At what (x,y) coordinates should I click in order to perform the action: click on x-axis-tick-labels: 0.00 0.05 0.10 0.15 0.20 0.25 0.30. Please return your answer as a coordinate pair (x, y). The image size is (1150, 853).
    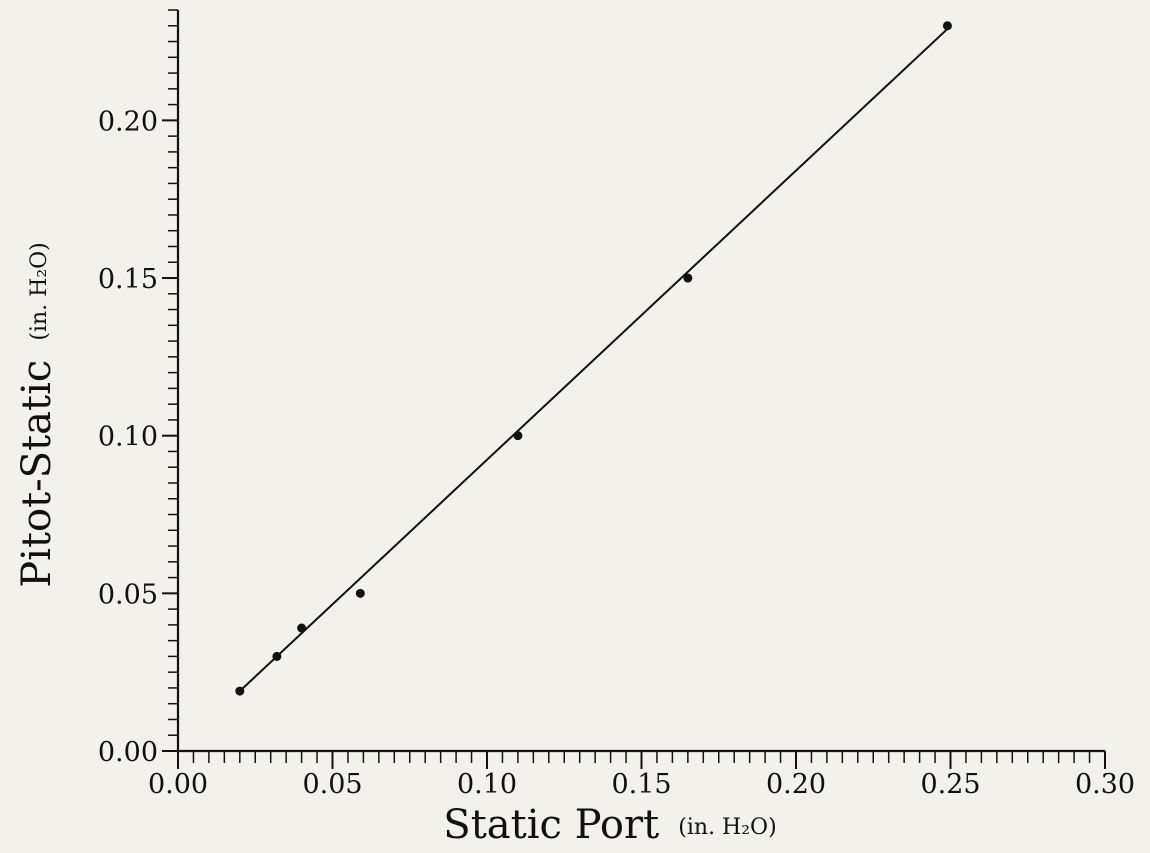
    Looking at the image, I should click on (641, 784).